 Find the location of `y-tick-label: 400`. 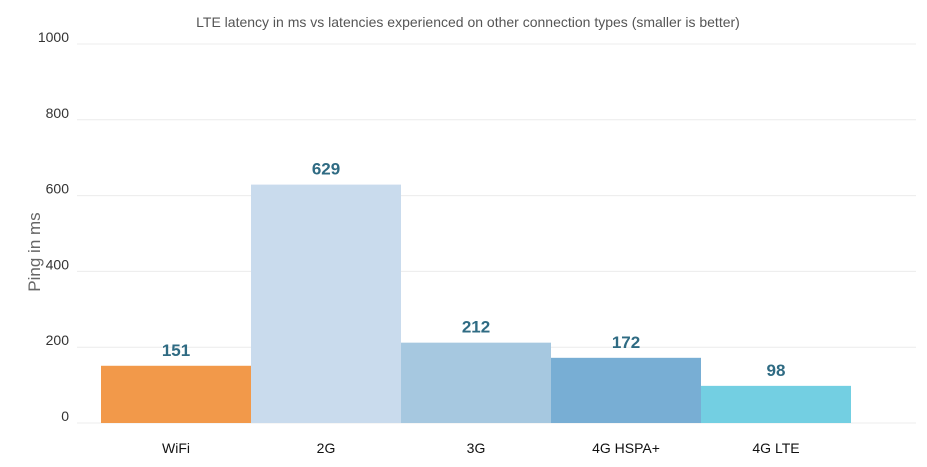

y-tick-label: 400 is located at coordinates (58, 264).